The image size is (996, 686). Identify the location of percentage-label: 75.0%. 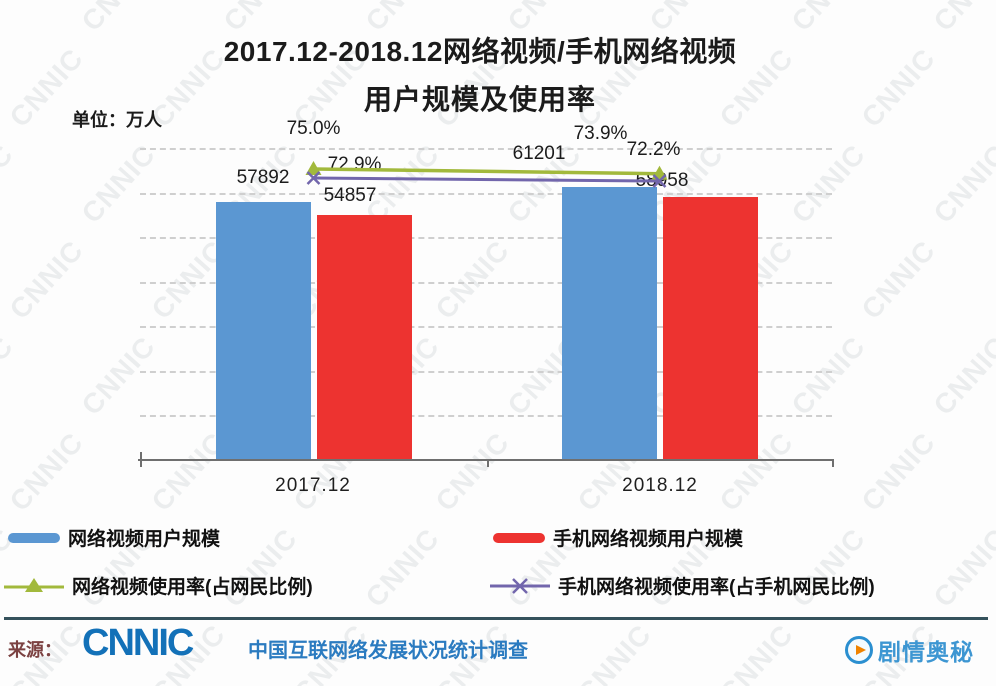
(313, 128).